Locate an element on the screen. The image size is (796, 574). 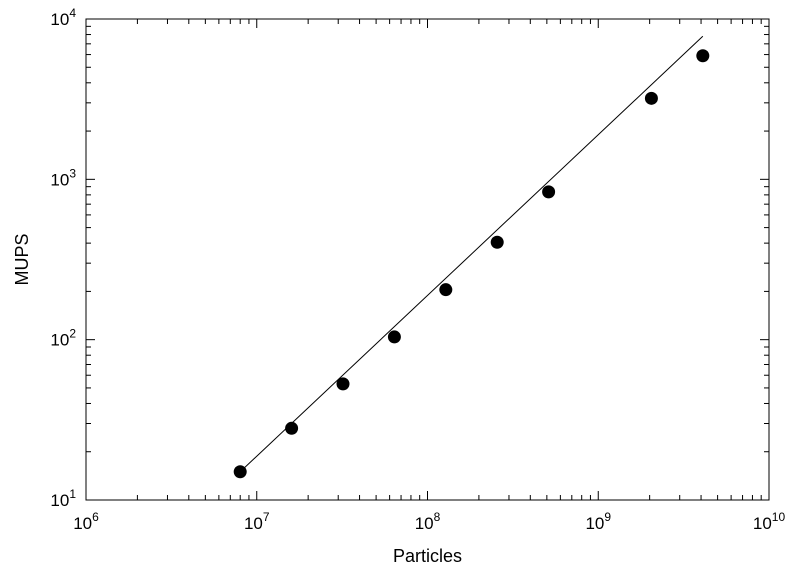
x-tick-label: 10⁹ is located at coordinates (598, 521).